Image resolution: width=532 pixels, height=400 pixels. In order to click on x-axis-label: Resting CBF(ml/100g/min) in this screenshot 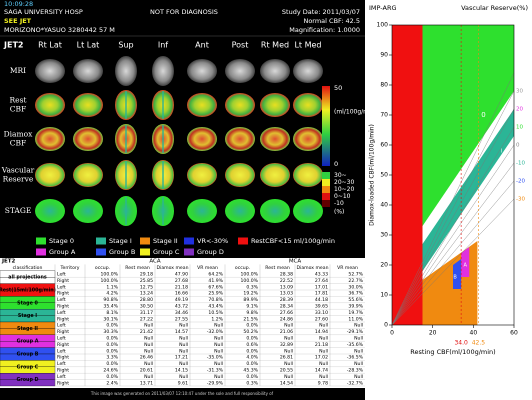, I will do `click(452, 352)`.